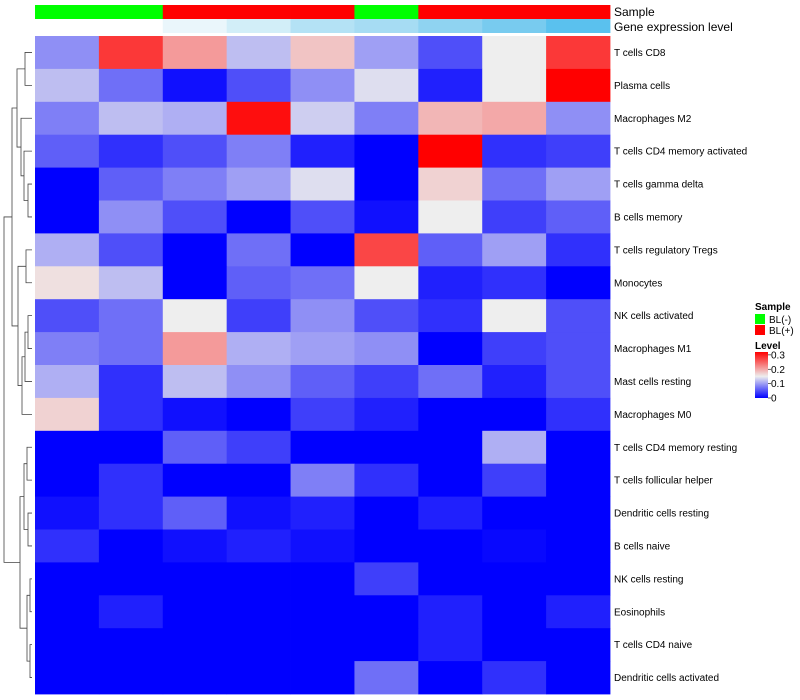 The height and width of the screenshot is (700, 800). What do you see at coordinates (780, 320) in the screenshot?
I see `legend-sample-label: BL(-)` at bounding box center [780, 320].